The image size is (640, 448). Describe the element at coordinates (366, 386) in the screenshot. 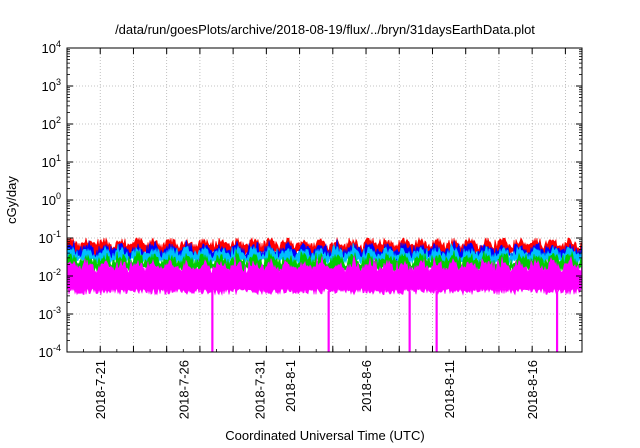

I see `x-tick-label: 2018-8-6` at that location.